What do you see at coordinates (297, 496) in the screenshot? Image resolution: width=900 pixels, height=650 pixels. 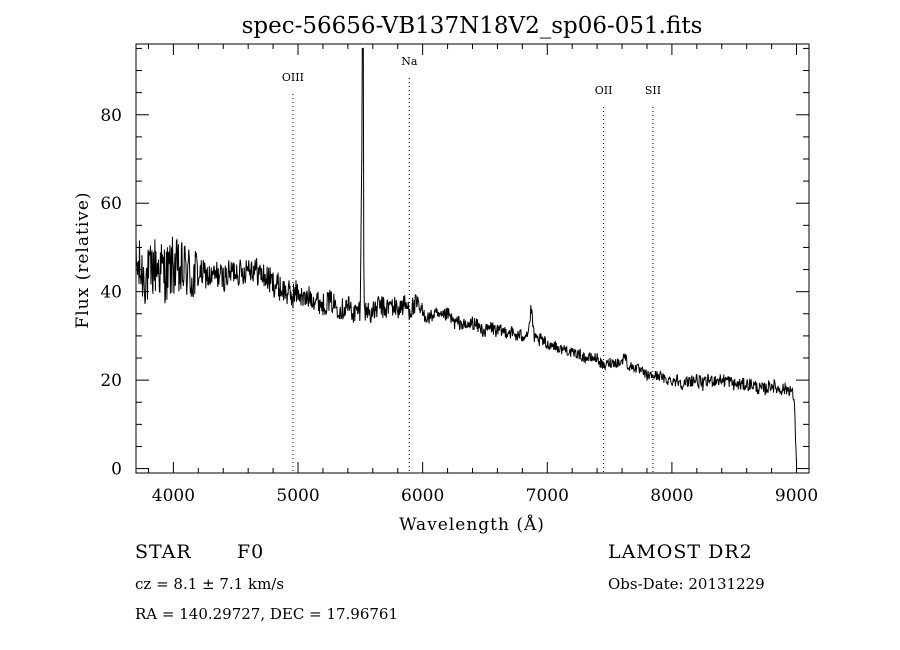 I see `x-tick-label: 5000` at bounding box center [297, 496].